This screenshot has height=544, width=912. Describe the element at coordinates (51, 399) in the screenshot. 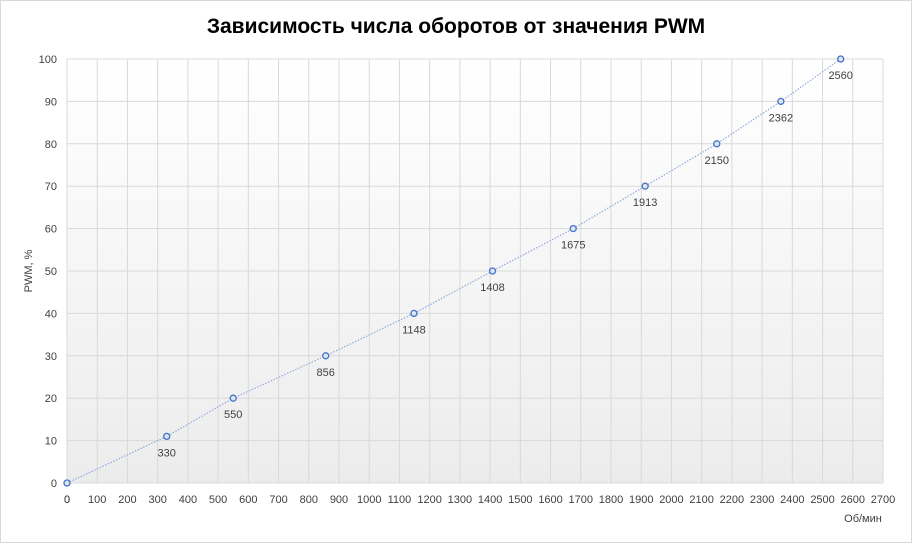

I see `y-tick-label: 20` at that location.